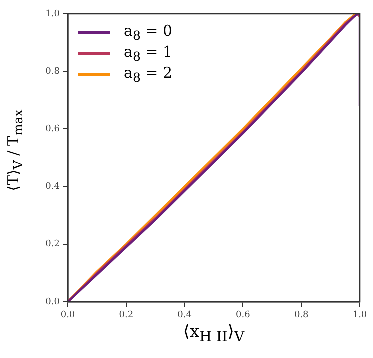  I want to click on y-tick-label: 0.4, so click(53, 187).